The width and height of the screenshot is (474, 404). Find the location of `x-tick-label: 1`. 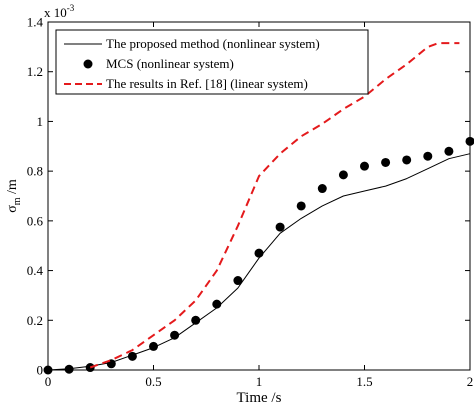

x-tick-label: 1 is located at coordinates (259, 381).